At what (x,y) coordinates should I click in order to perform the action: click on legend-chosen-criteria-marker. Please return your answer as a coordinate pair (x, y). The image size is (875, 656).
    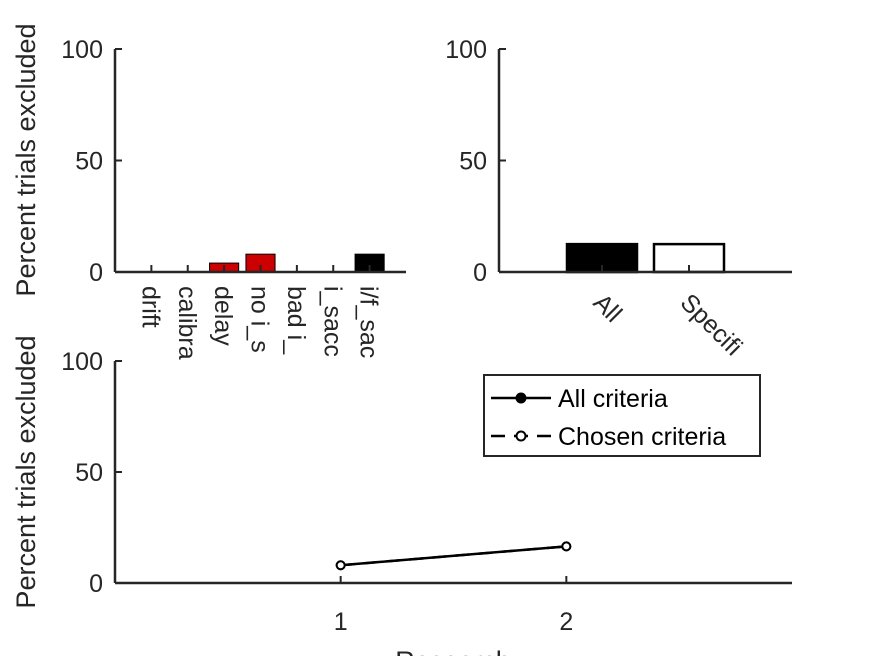
    Looking at the image, I should click on (521, 436).